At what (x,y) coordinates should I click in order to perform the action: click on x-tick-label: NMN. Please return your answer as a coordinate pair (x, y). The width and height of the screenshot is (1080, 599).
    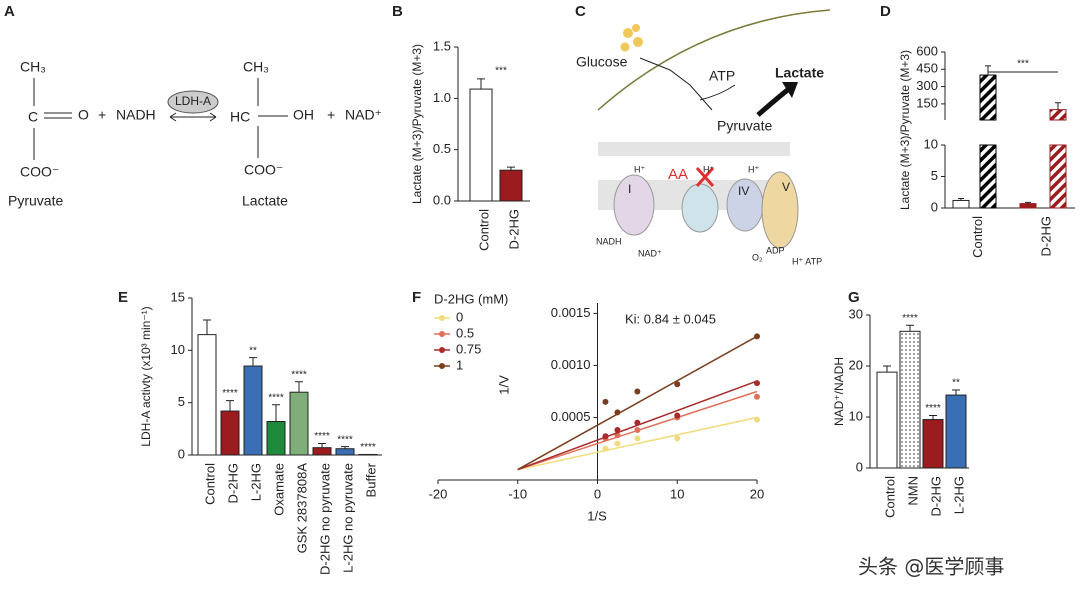
    Looking at the image, I should click on (912, 491).